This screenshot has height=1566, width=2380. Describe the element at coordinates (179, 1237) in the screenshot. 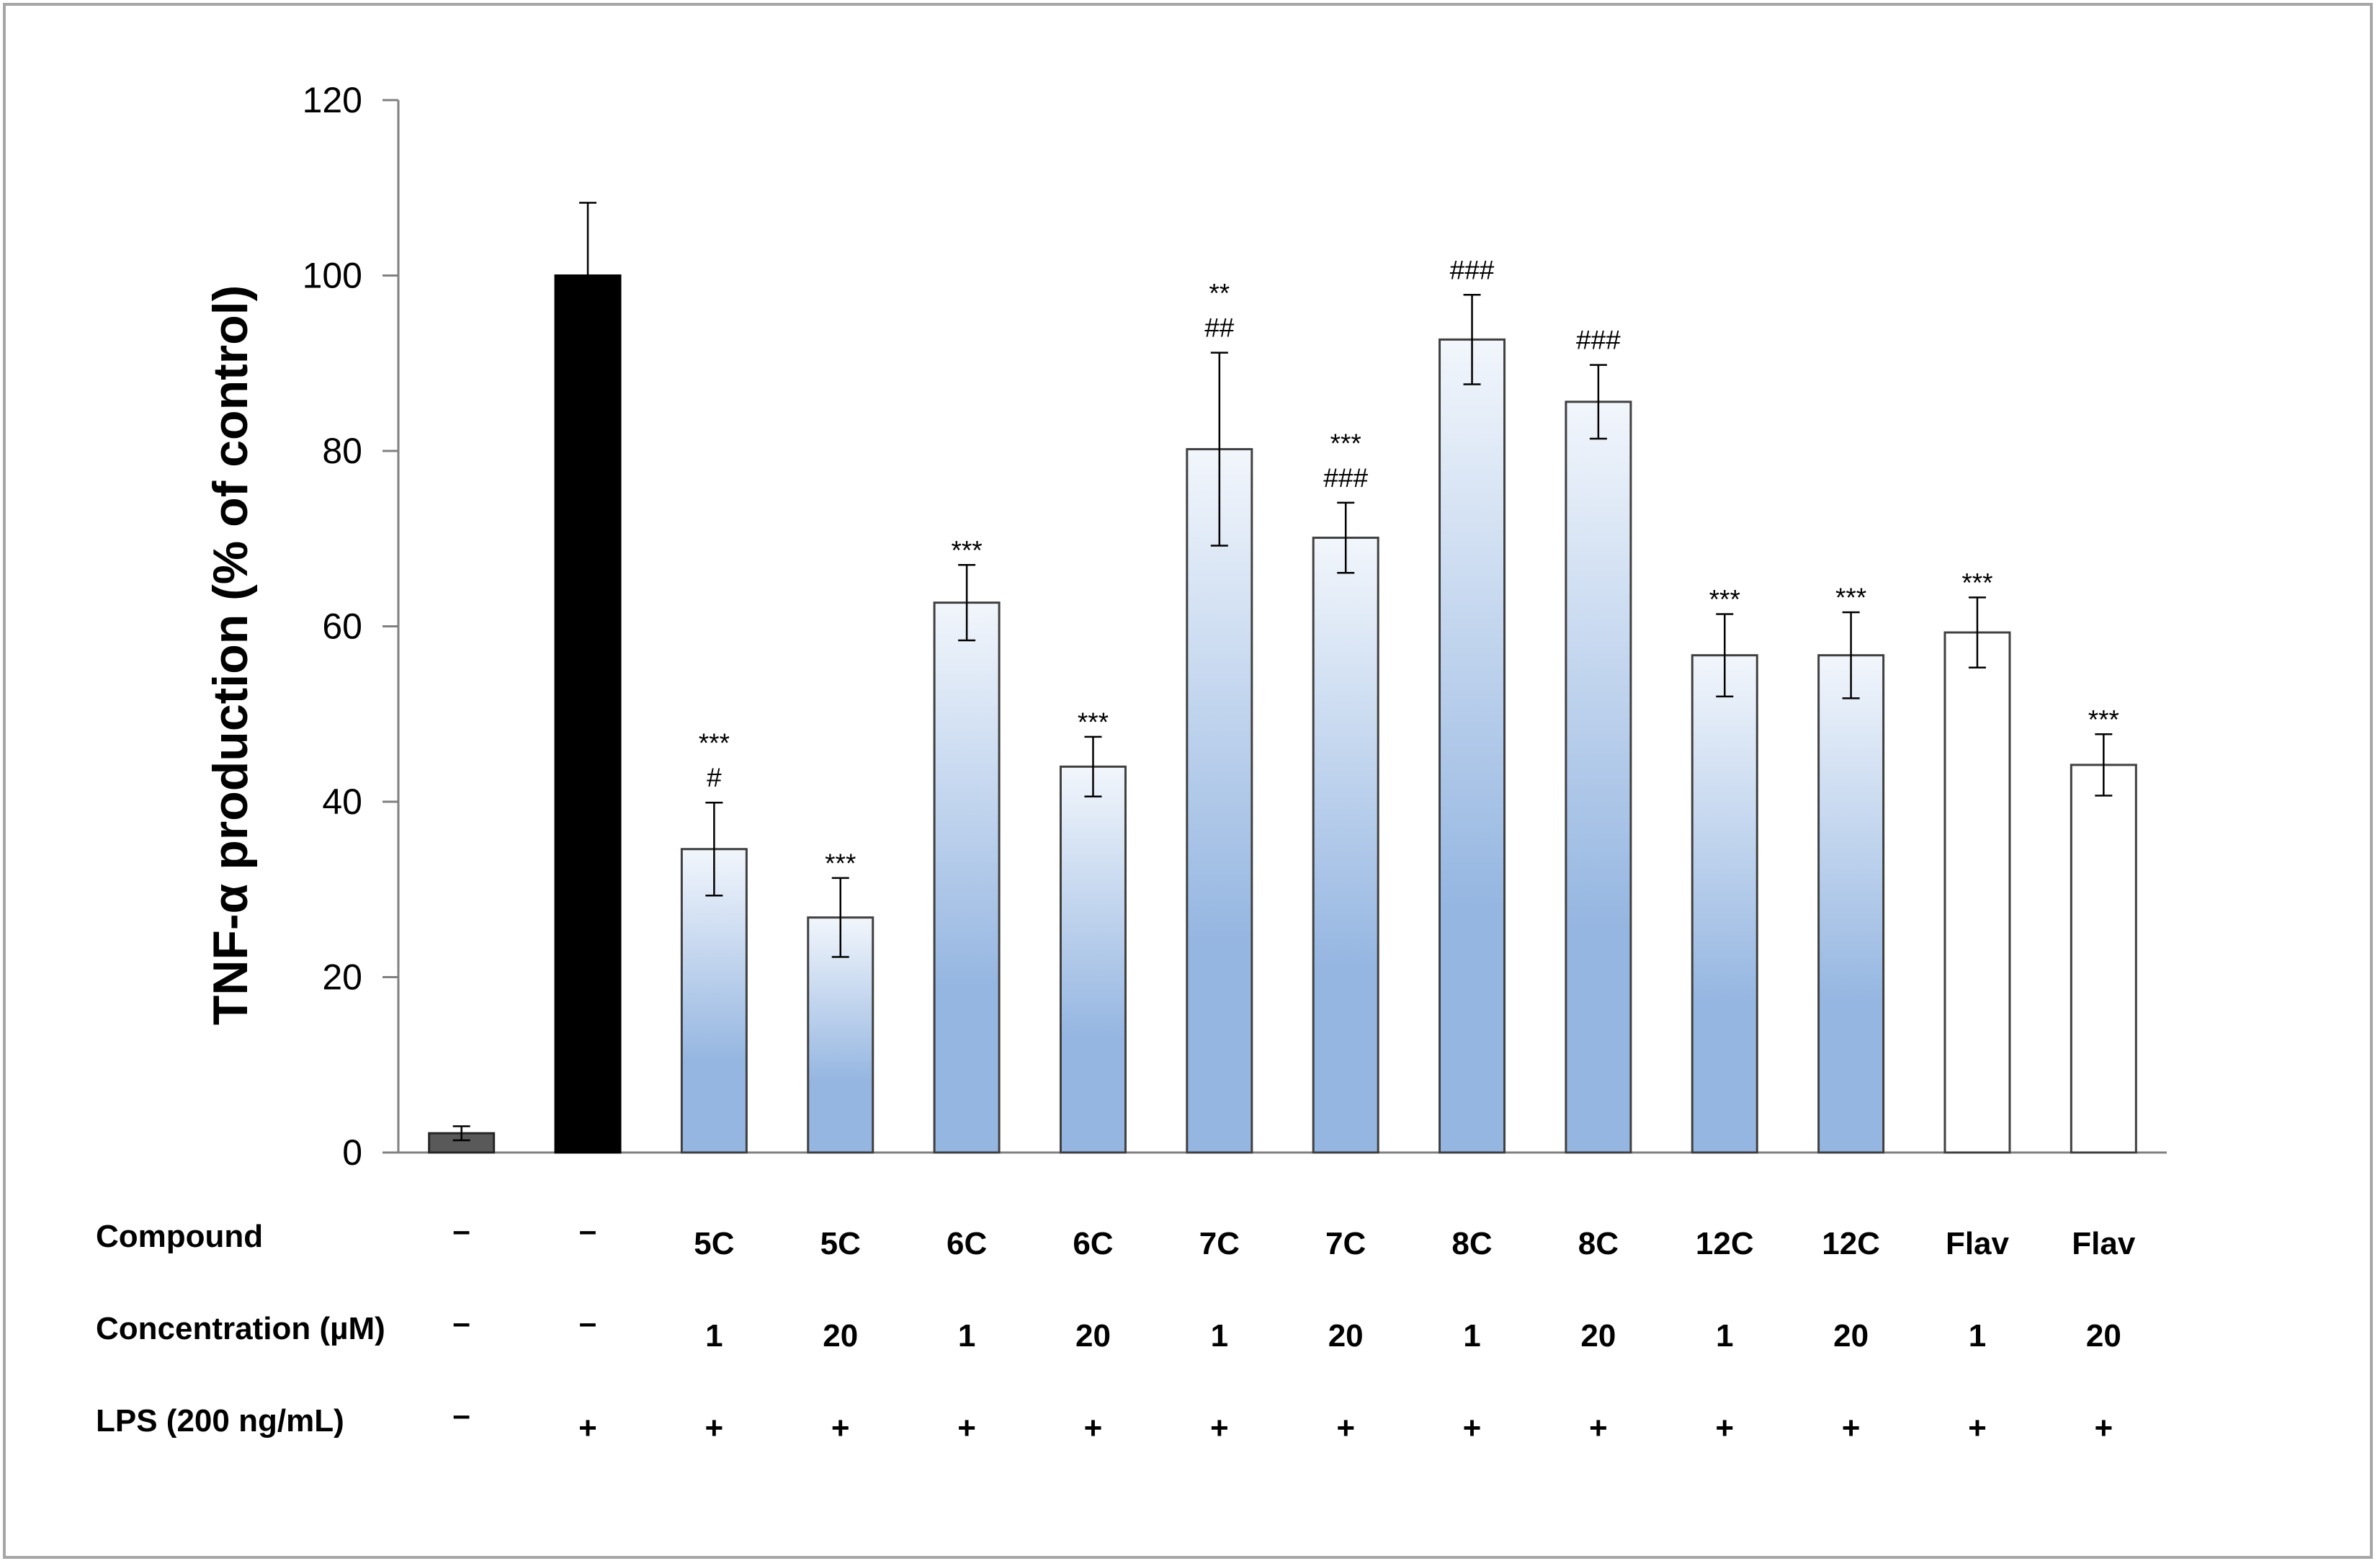

I see `condition-row-label: Compound` at that location.